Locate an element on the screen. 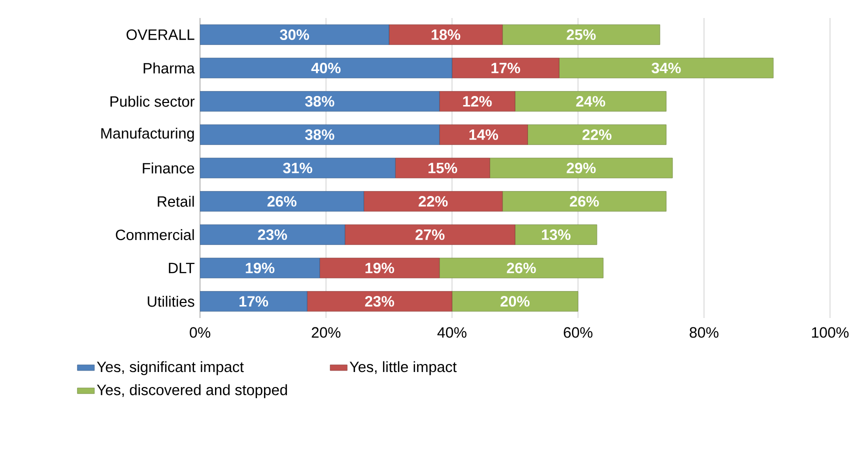  y-tick-label: Utilities is located at coordinates (171, 301).